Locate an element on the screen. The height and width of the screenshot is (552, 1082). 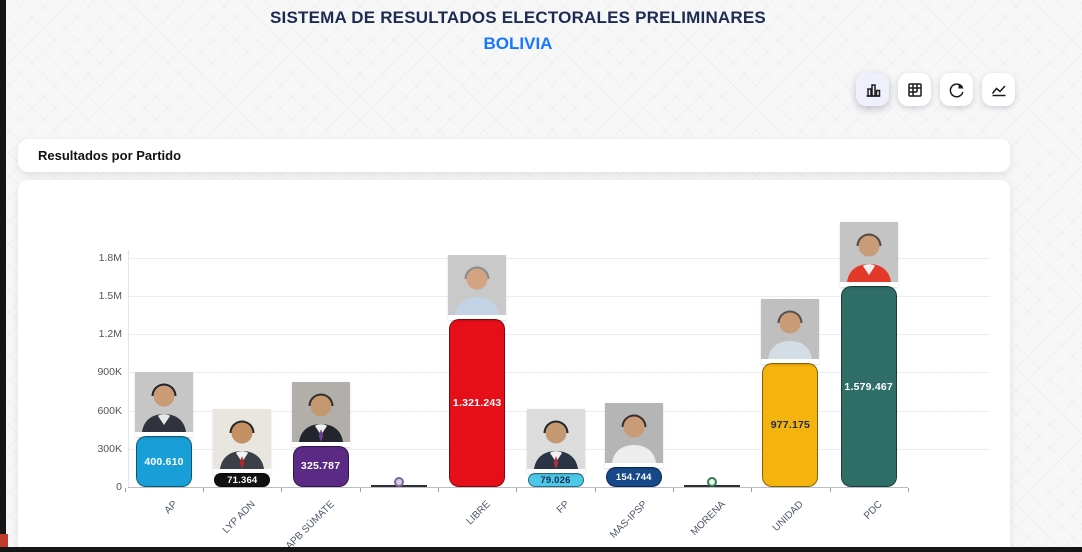
bar-value-label: 1.321.243 is located at coordinates (477, 402).